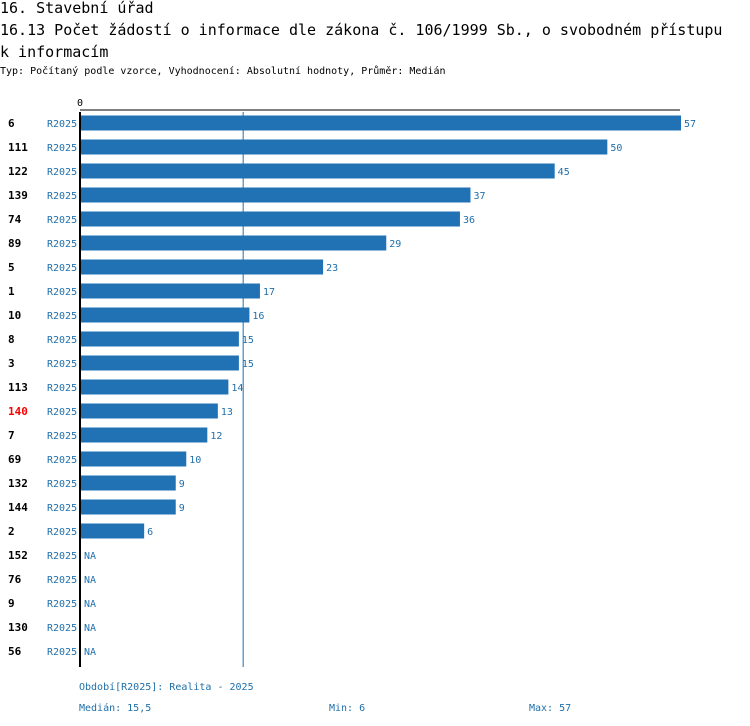 Image resolution: width=750 pixels, height=726 pixels. I want to click on category-label: 69, so click(14, 459).